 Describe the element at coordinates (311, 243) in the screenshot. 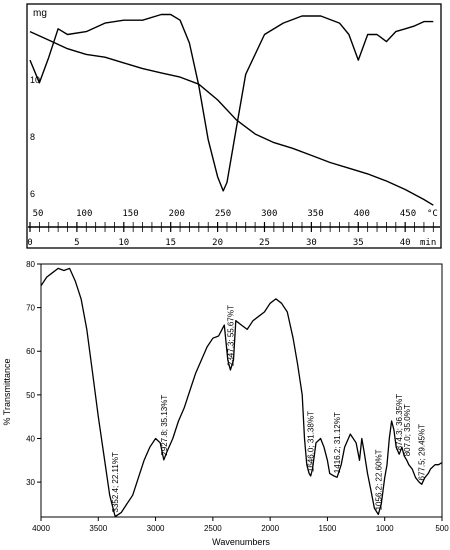

I see `thermal-time-tick-label: 30` at that location.